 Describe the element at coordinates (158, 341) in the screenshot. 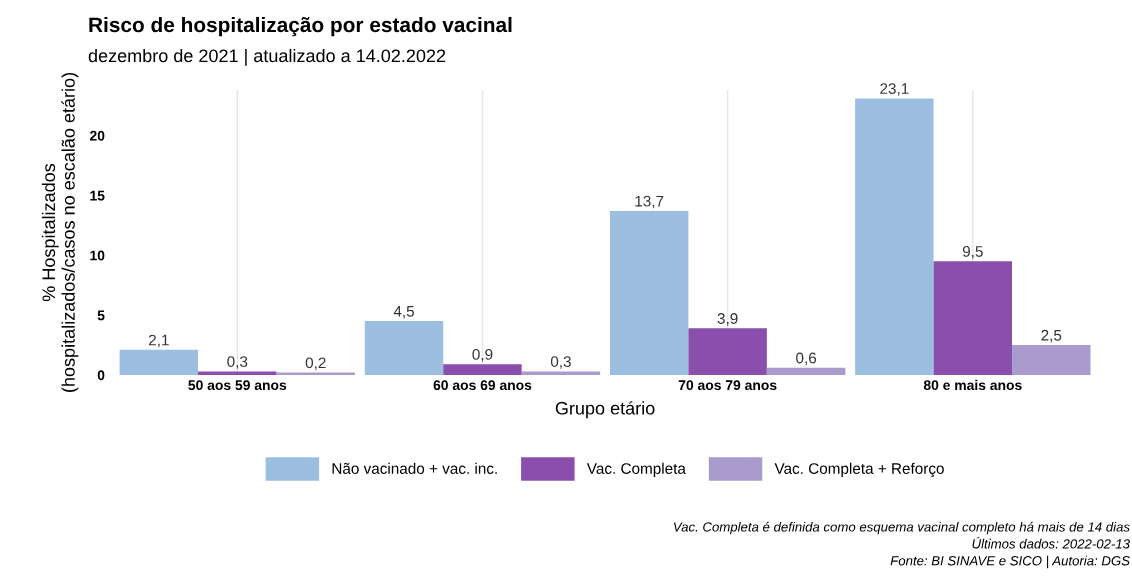

I see `data-label: 2,1` at that location.